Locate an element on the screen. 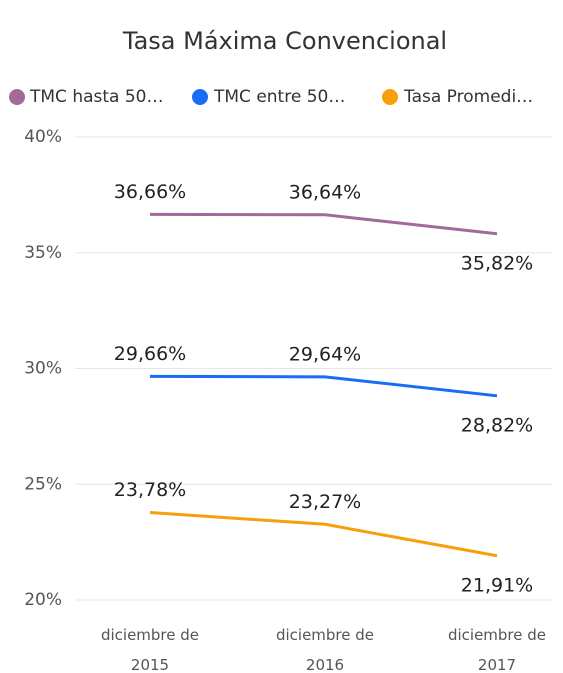  data-label: 36,64% is located at coordinates (325, 192).